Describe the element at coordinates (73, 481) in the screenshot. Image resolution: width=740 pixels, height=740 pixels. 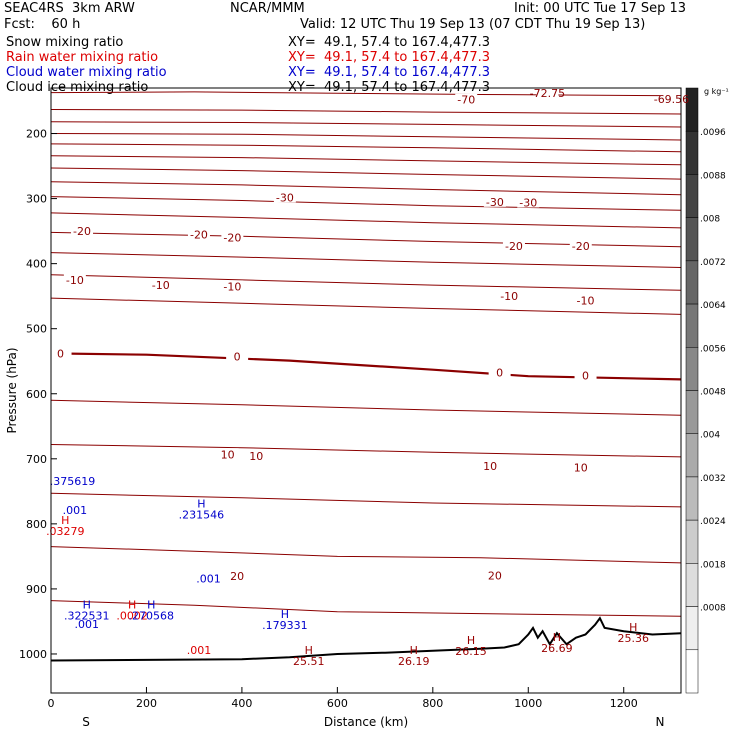
I see `max-marker: .375619` at that location.